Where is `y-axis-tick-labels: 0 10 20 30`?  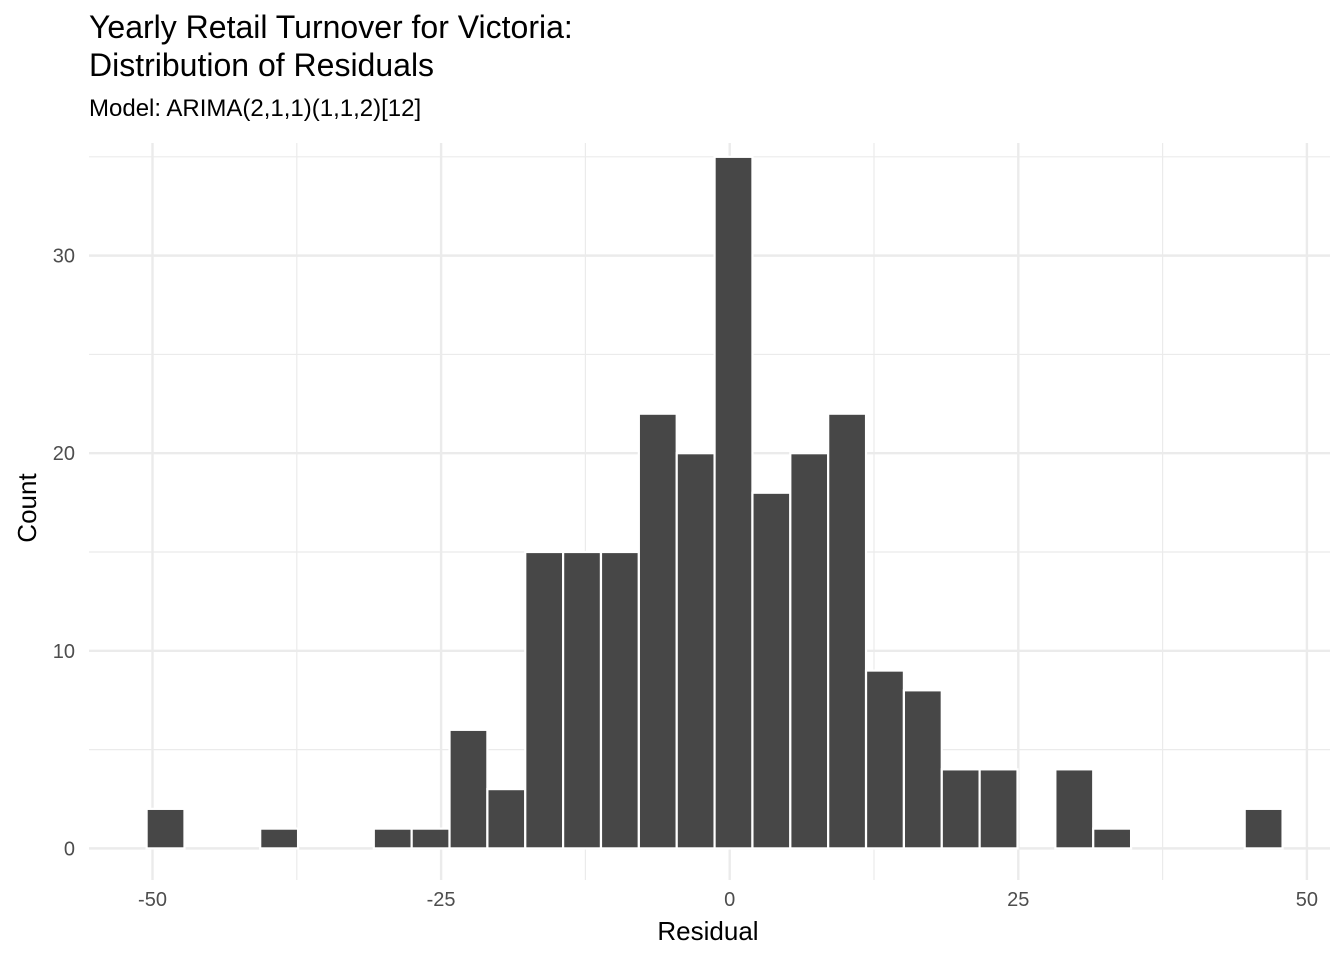 y-axis-tick-labels: 0 10 20 30 is located at coordinates (64, 553).